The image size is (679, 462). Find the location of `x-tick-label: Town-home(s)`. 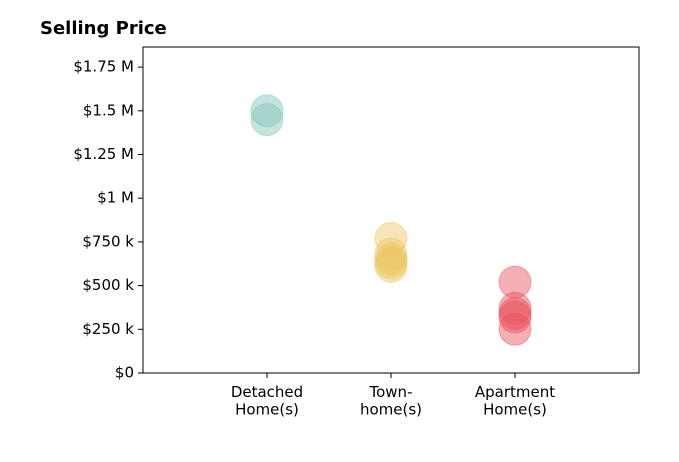

x-tick-label: Town-home(s) is located at coordinates (391, 400).